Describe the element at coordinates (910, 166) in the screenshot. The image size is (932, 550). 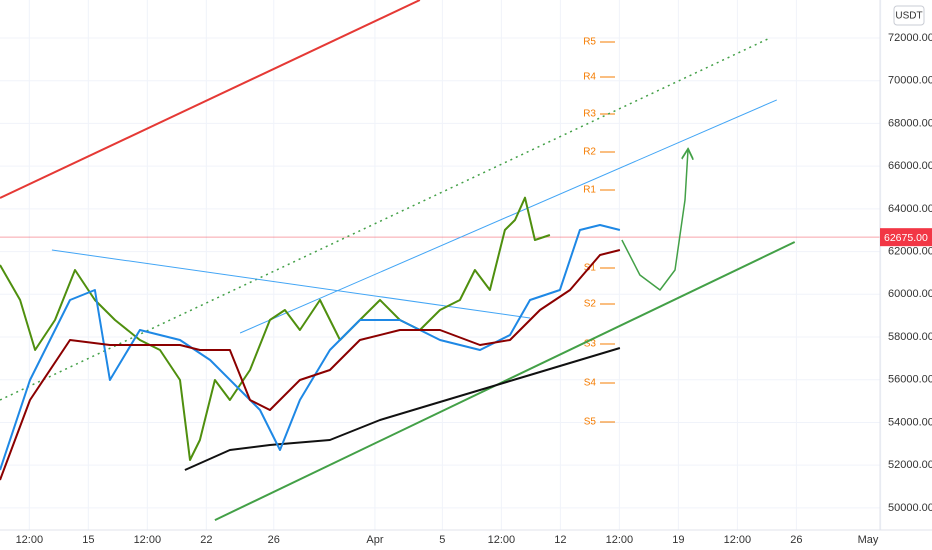
I see `y-tick-label: 66000.00` at that location.